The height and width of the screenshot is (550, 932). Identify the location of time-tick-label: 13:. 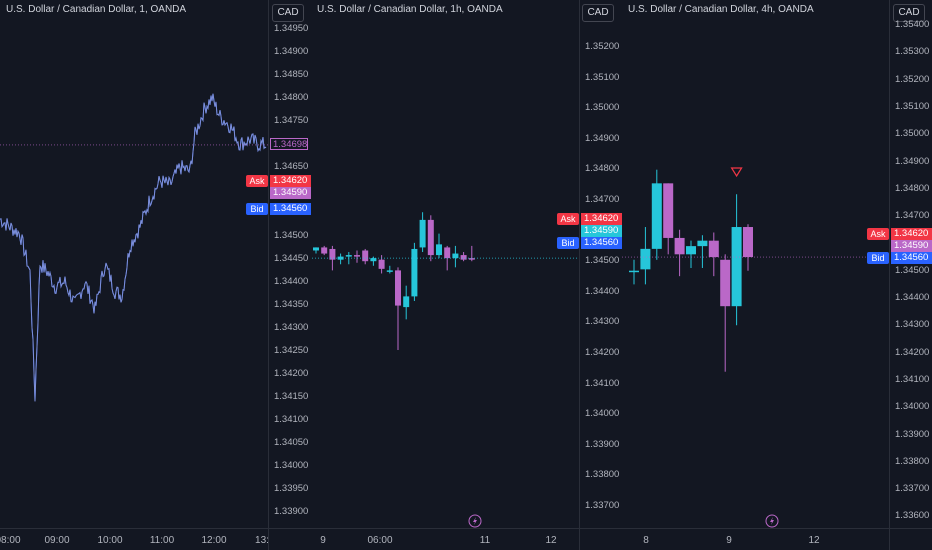
(262, 540).